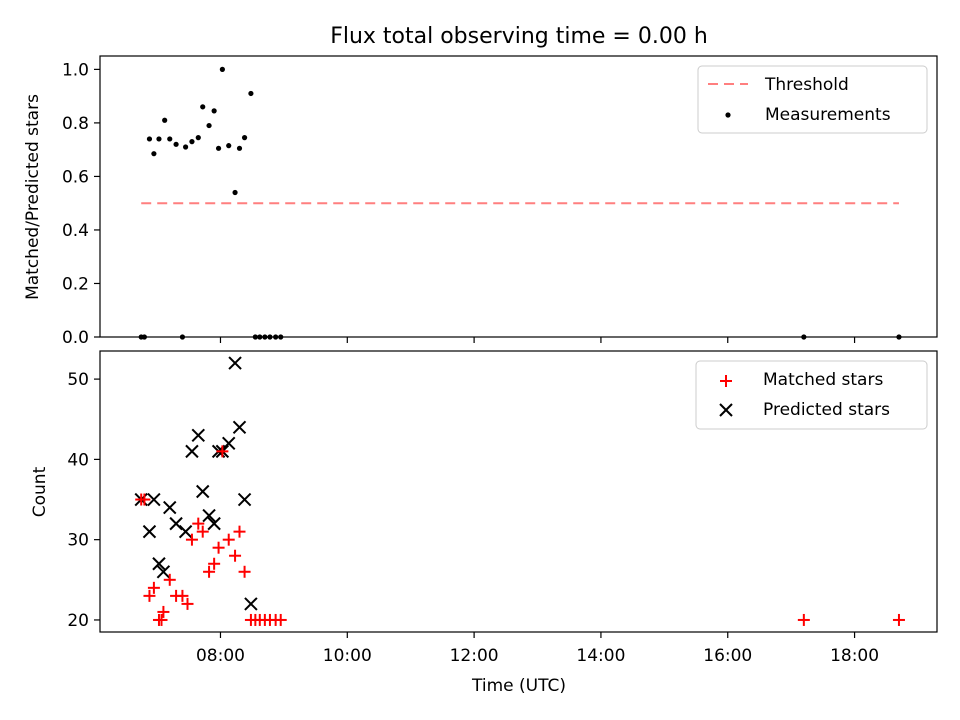 The image size is (960, 720). What do you see at coordinates (75, 284) in the screenshot?
I see `ratio-y-tick-label: 0.2` at bounding box center [75, 284].